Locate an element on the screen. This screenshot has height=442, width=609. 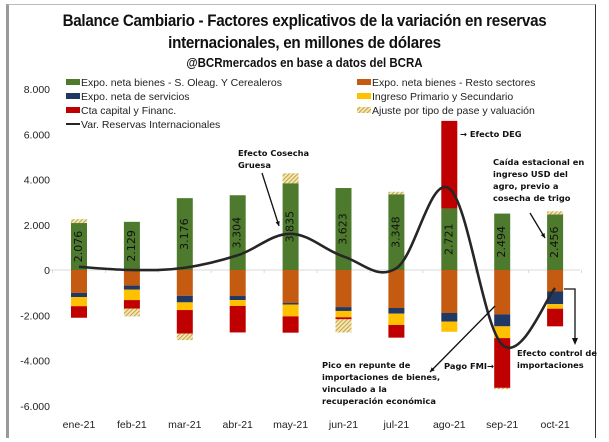
annotation-efecto-deg: → Efecto DEG is located at coordinates (491, 134).